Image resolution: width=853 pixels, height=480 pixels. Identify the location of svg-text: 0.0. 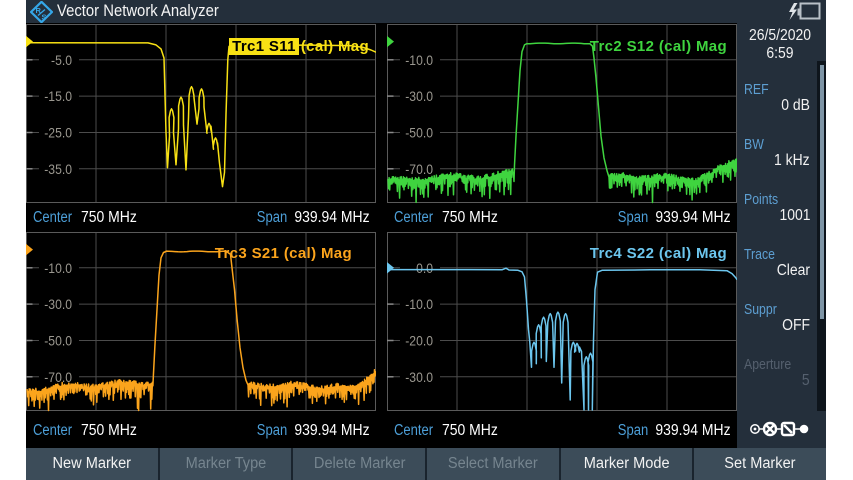
(424, 267).